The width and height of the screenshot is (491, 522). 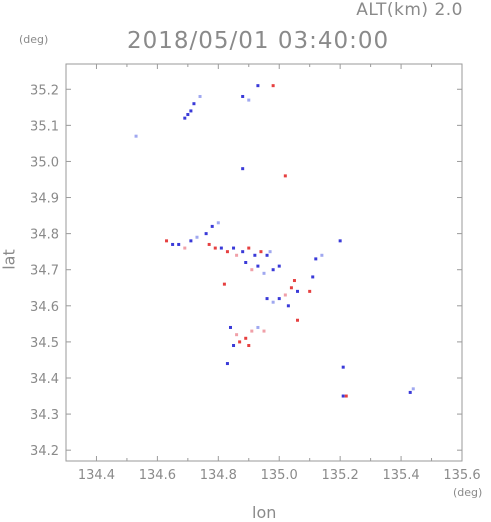 What do you see at coordinates (279, 475) in the screenshot?
I see `x-tick-label: 135.0` at bounding box center [279, 475].